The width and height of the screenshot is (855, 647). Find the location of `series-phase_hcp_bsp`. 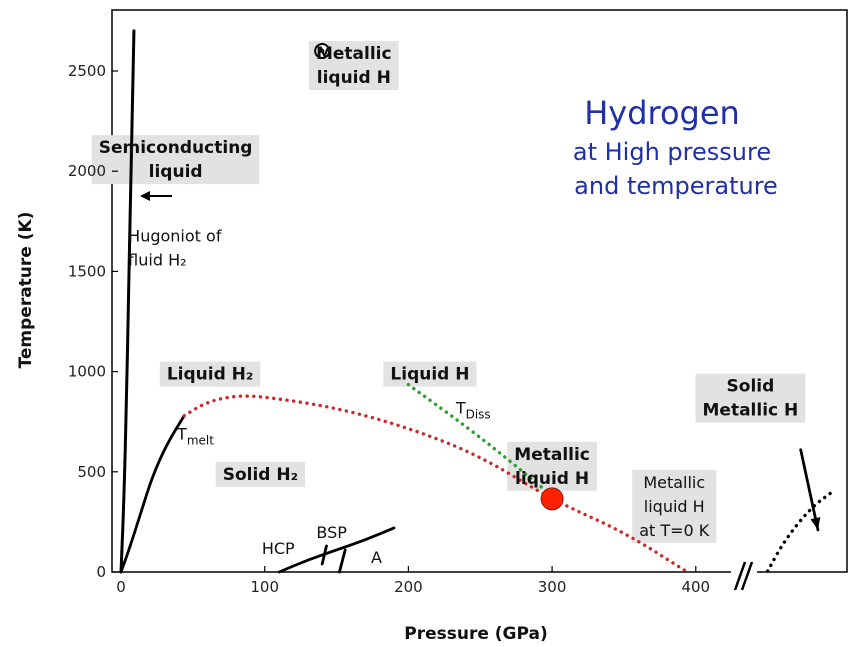

series-phase_hcp_bsp is located at coordinates (336, 550).